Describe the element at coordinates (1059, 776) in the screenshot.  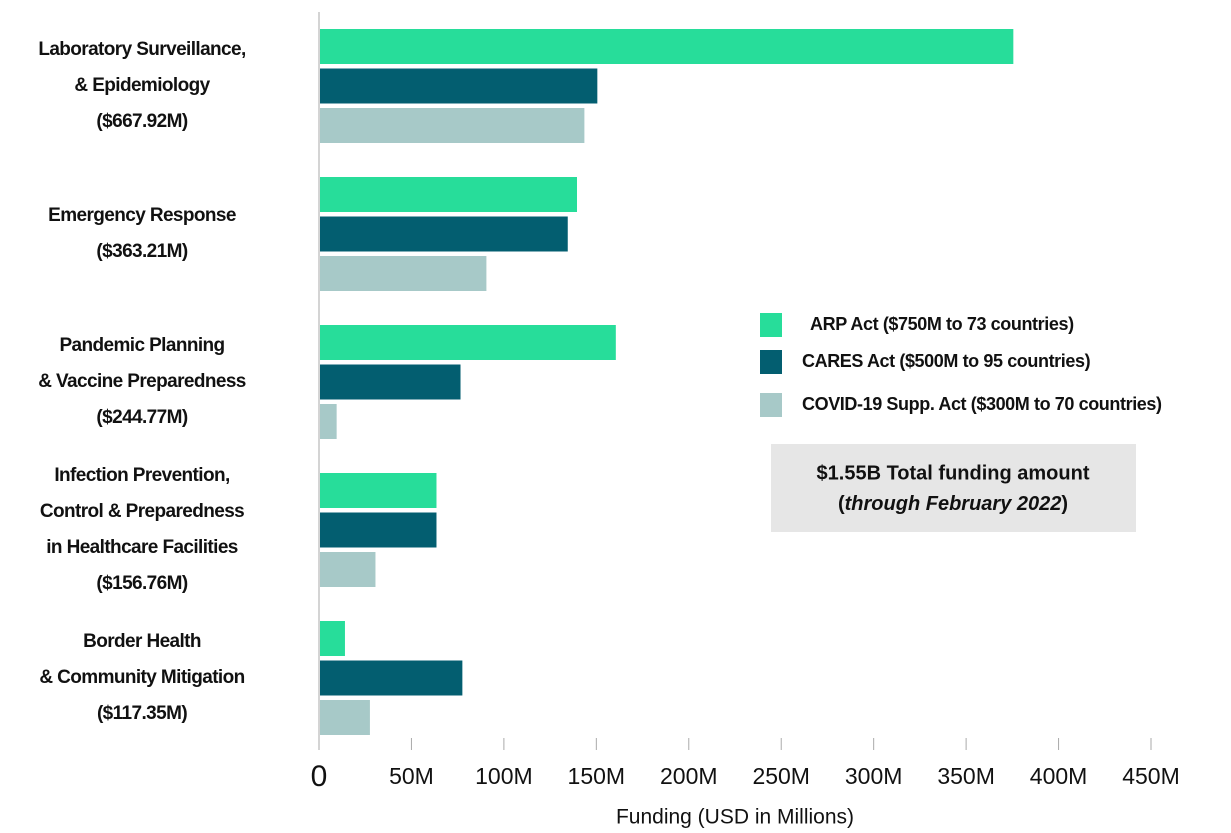
I see `x-tick-label: 400M` at that location.